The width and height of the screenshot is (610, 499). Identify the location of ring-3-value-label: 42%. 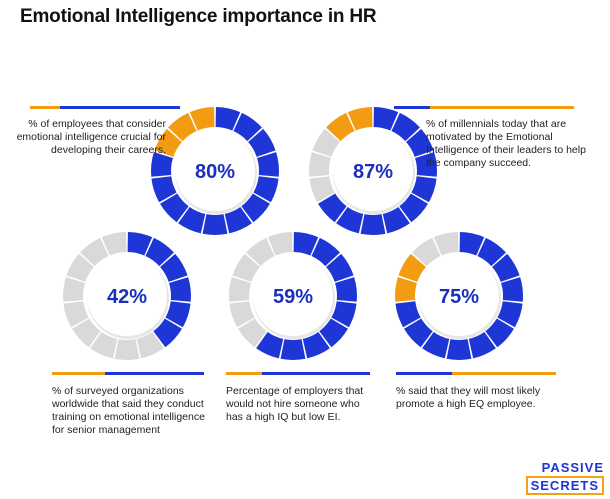
(127, 297).